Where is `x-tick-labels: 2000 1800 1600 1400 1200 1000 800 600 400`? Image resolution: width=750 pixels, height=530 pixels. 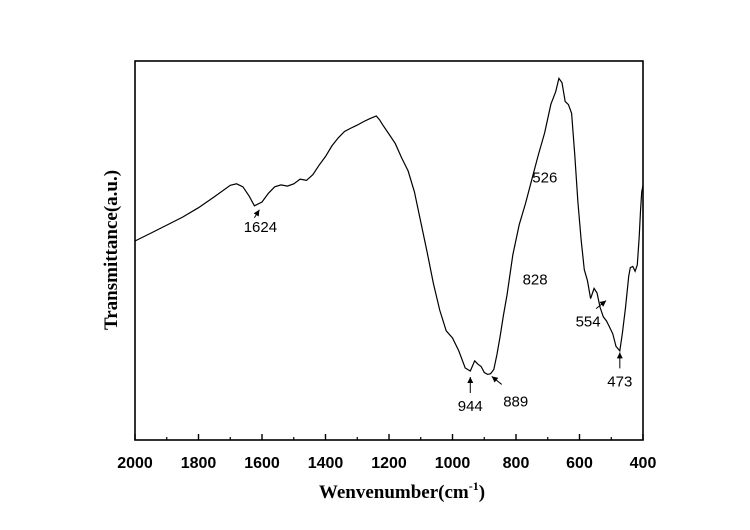 x-tick-labels: 2000 1800 1600 1400 1200 1000 800 600 400 is located at coordinates (386, 463).